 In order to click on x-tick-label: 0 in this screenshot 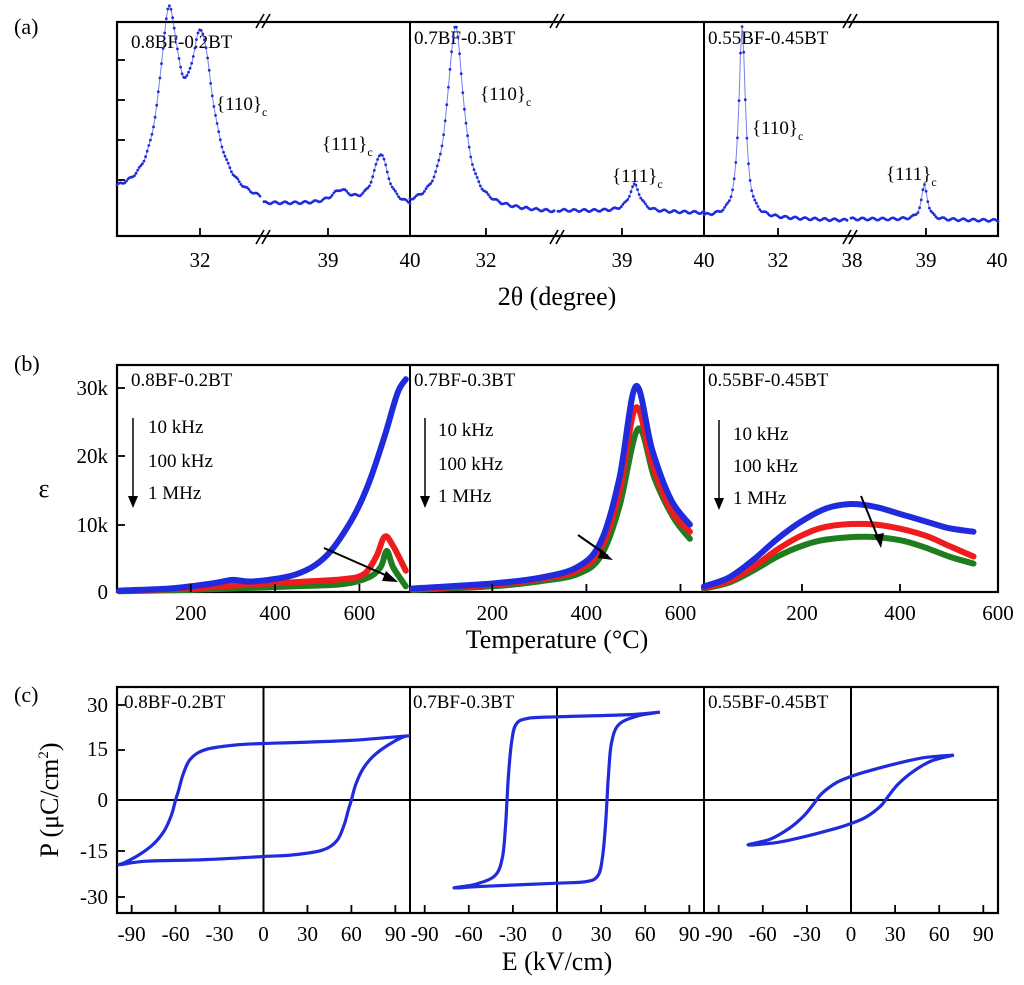, I will do `click(851, 934)`.